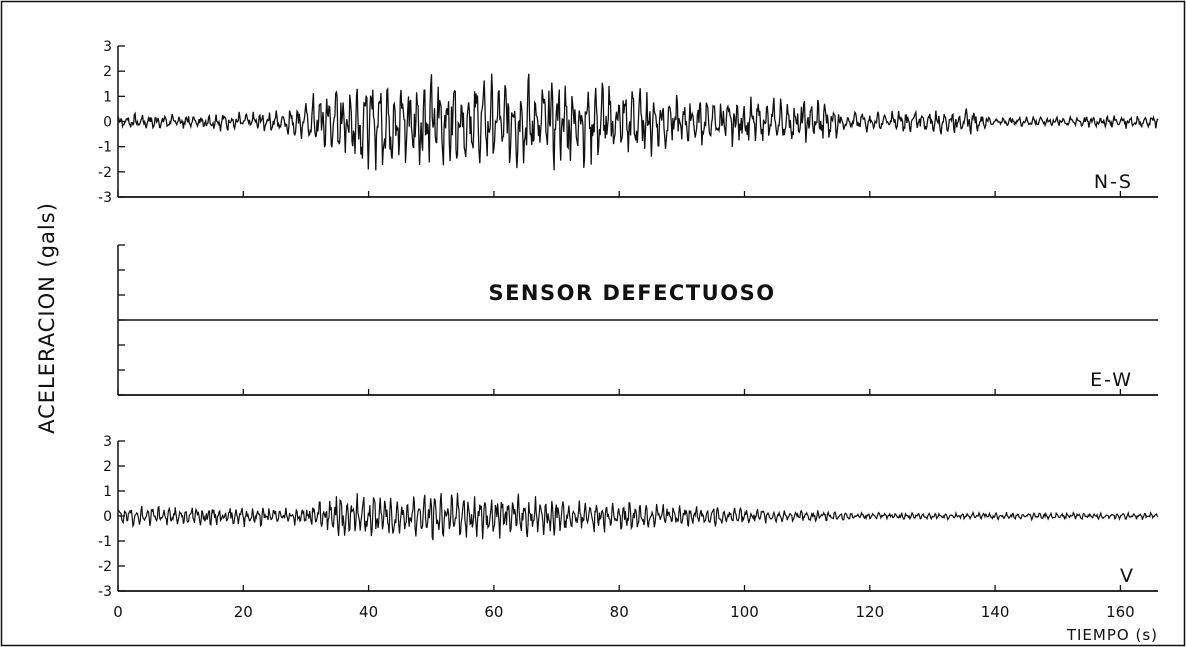  I want to click on v-y-tick-label-3: 3, so click(107, 442).